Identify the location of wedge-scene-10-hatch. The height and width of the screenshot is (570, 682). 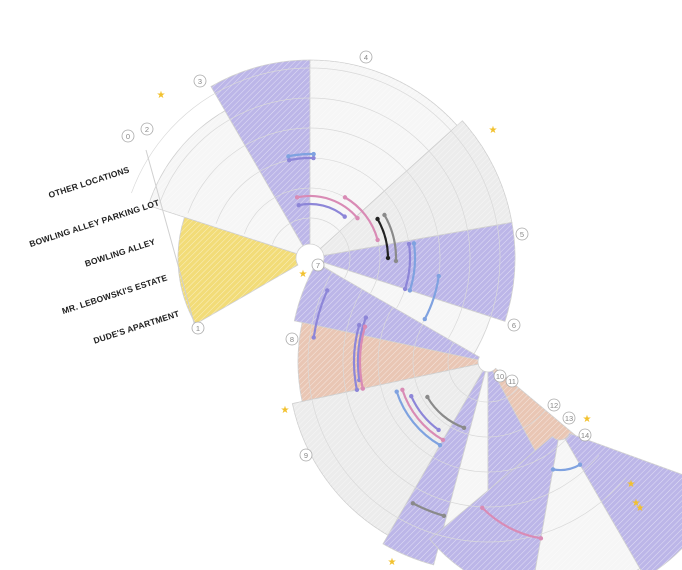
(434, 467).